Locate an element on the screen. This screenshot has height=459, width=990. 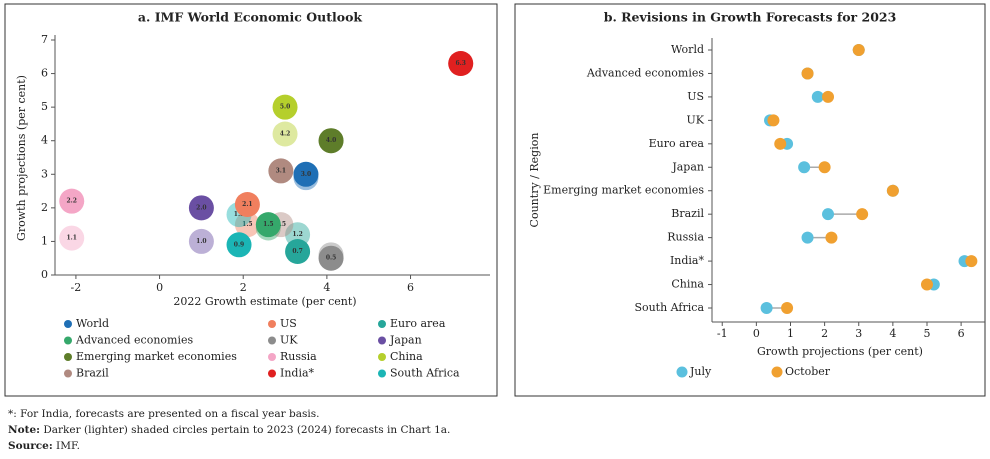
y-axis-label: Growth projections (per cent) is located at coordinates (21, 158).